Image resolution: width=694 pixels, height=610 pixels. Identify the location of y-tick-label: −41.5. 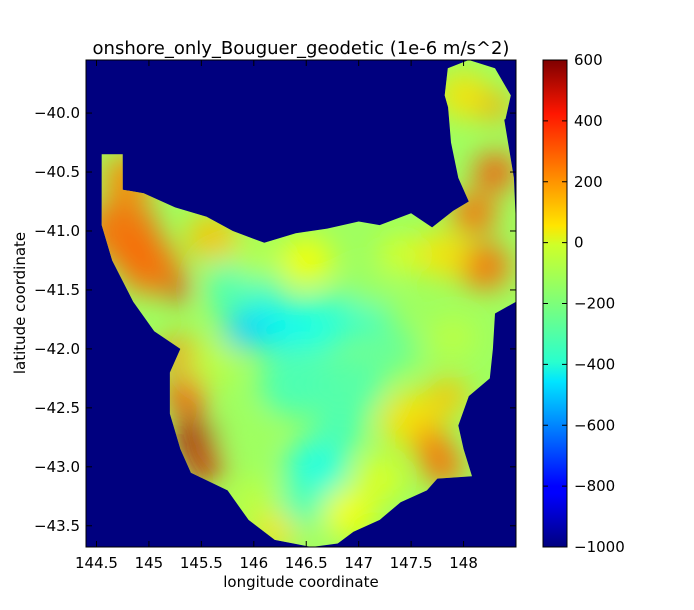
(57, 290).